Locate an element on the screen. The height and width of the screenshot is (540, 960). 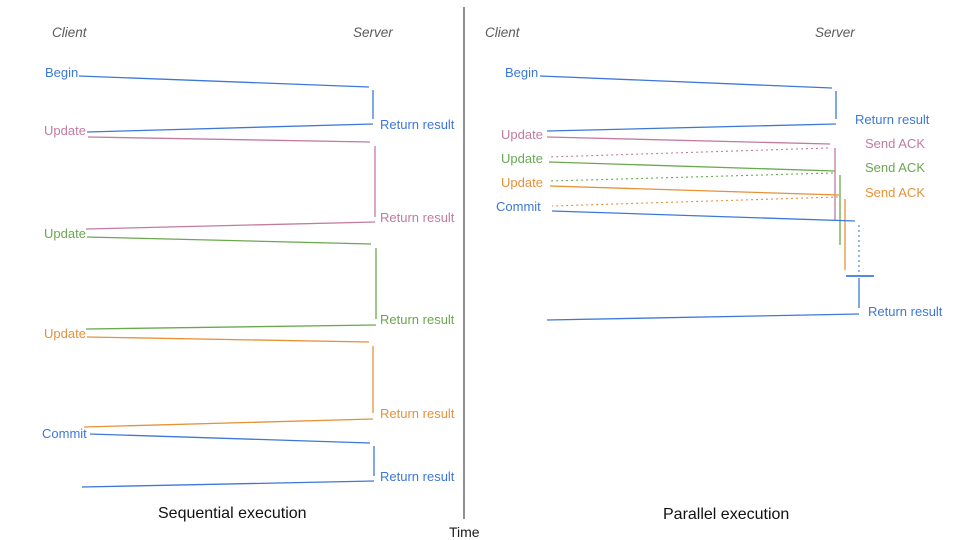
par-update3-request-arrow is located at coordinates (694, 190).